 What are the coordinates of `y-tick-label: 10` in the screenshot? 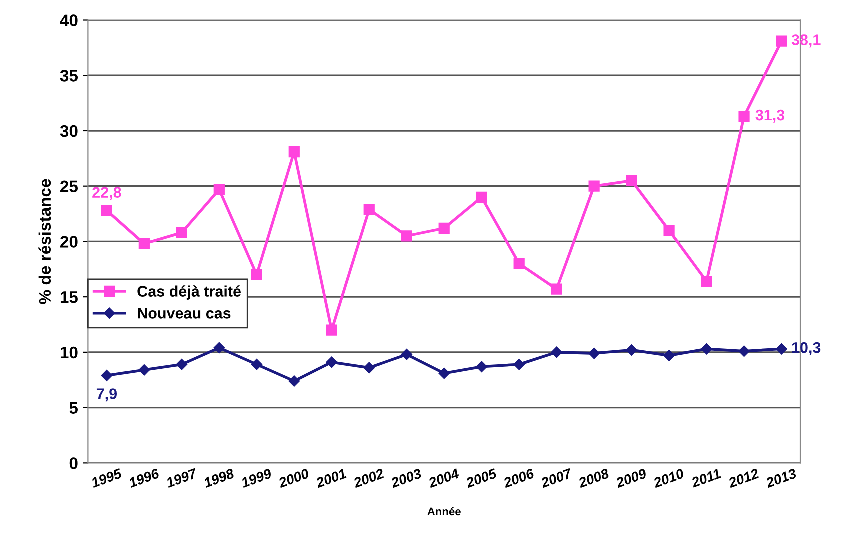 It's located at (69, 352).